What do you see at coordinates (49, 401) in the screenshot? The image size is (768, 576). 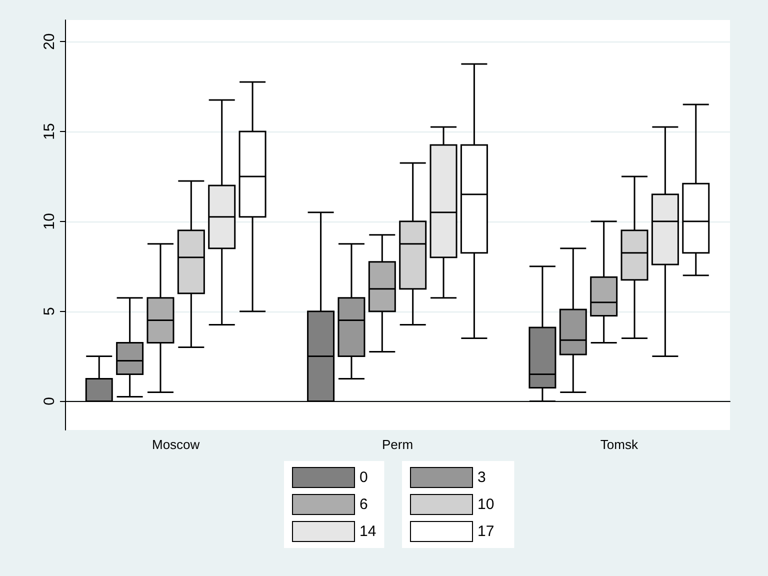 I see `y-tick-label: 0` at bounding box center [49, 401].